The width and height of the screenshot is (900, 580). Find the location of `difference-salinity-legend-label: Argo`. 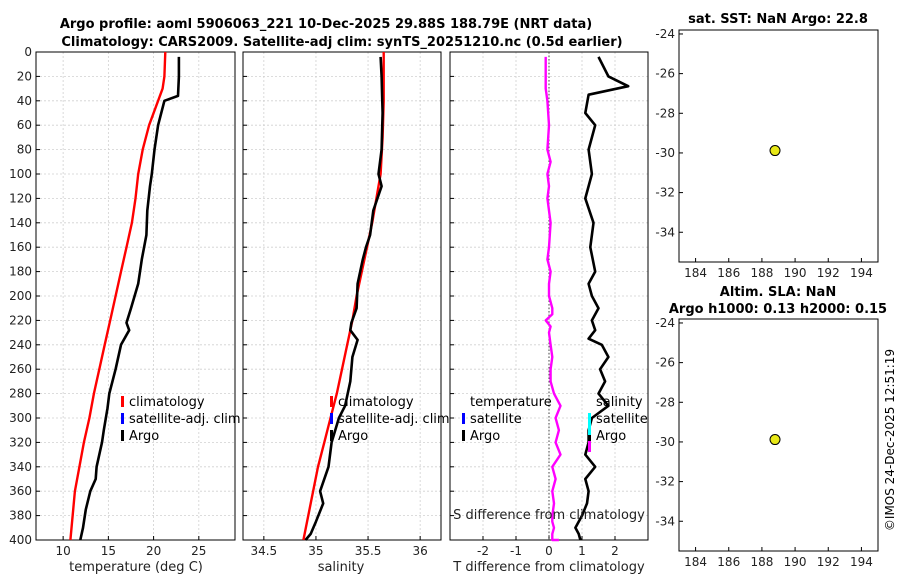

difference-salinity-legend-label: Argo is located at coordinates (611, 436).